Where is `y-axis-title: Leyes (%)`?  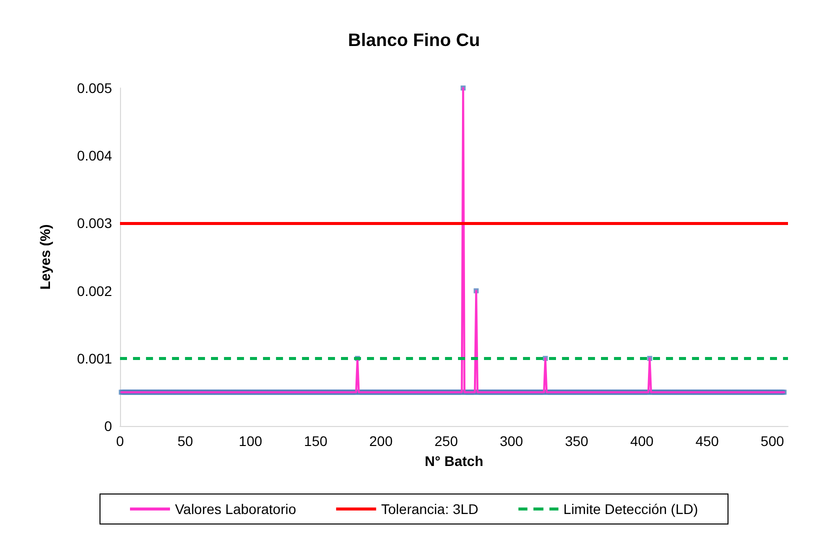 y-axis-title: Leyes (%) is located at coordinates (45, 257).